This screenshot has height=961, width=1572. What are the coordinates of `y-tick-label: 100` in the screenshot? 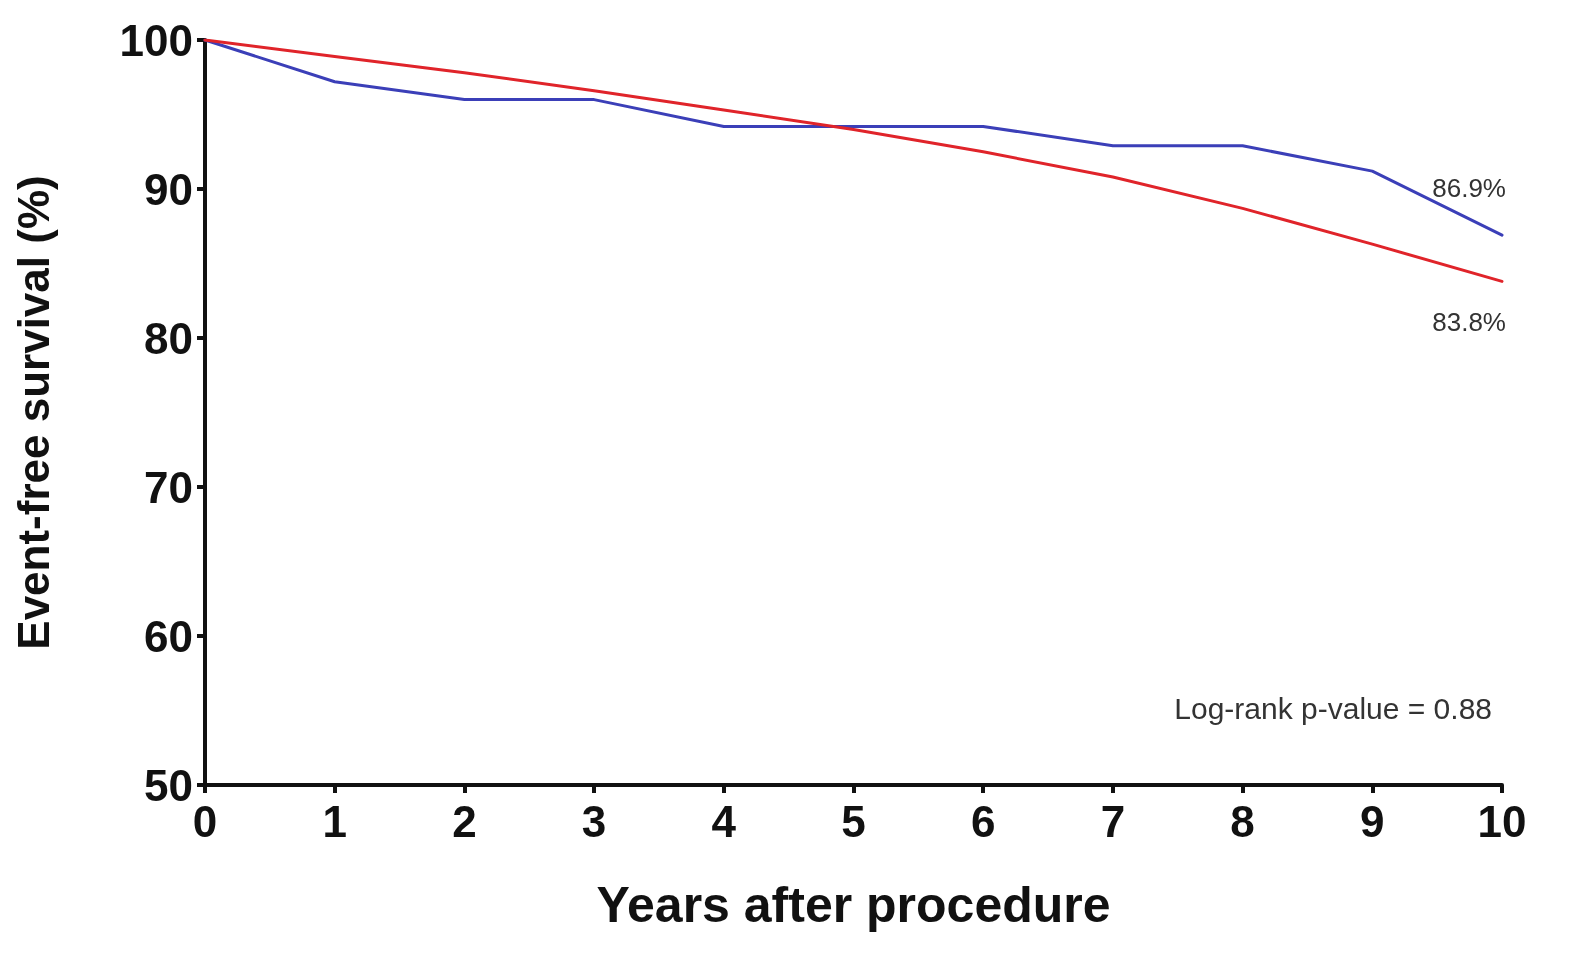 It's located at (156, 40).